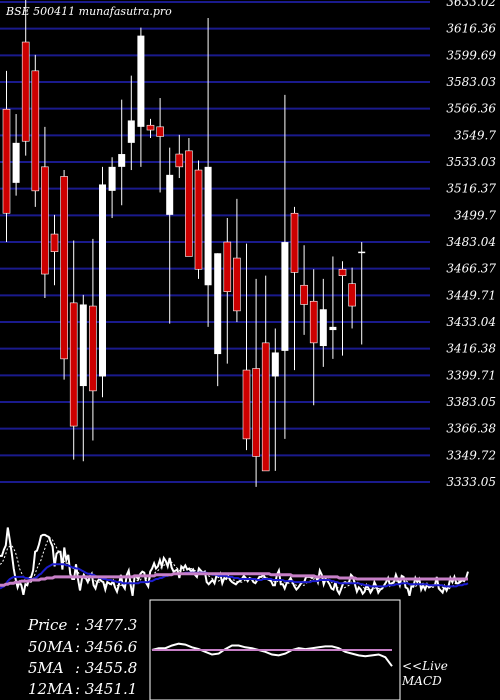 The image size is (500, 700). Describe the element at coordinates (471, 295) in the screenshot. I see `y-tick-label: 3449.71` at that location.